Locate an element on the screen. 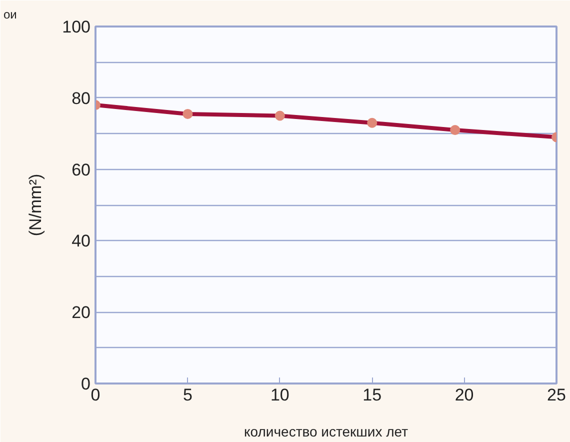 Image resolution: width=570 pixels, height=442 pixels. x-tick-label: 25 is located at coordinates (556, 395).